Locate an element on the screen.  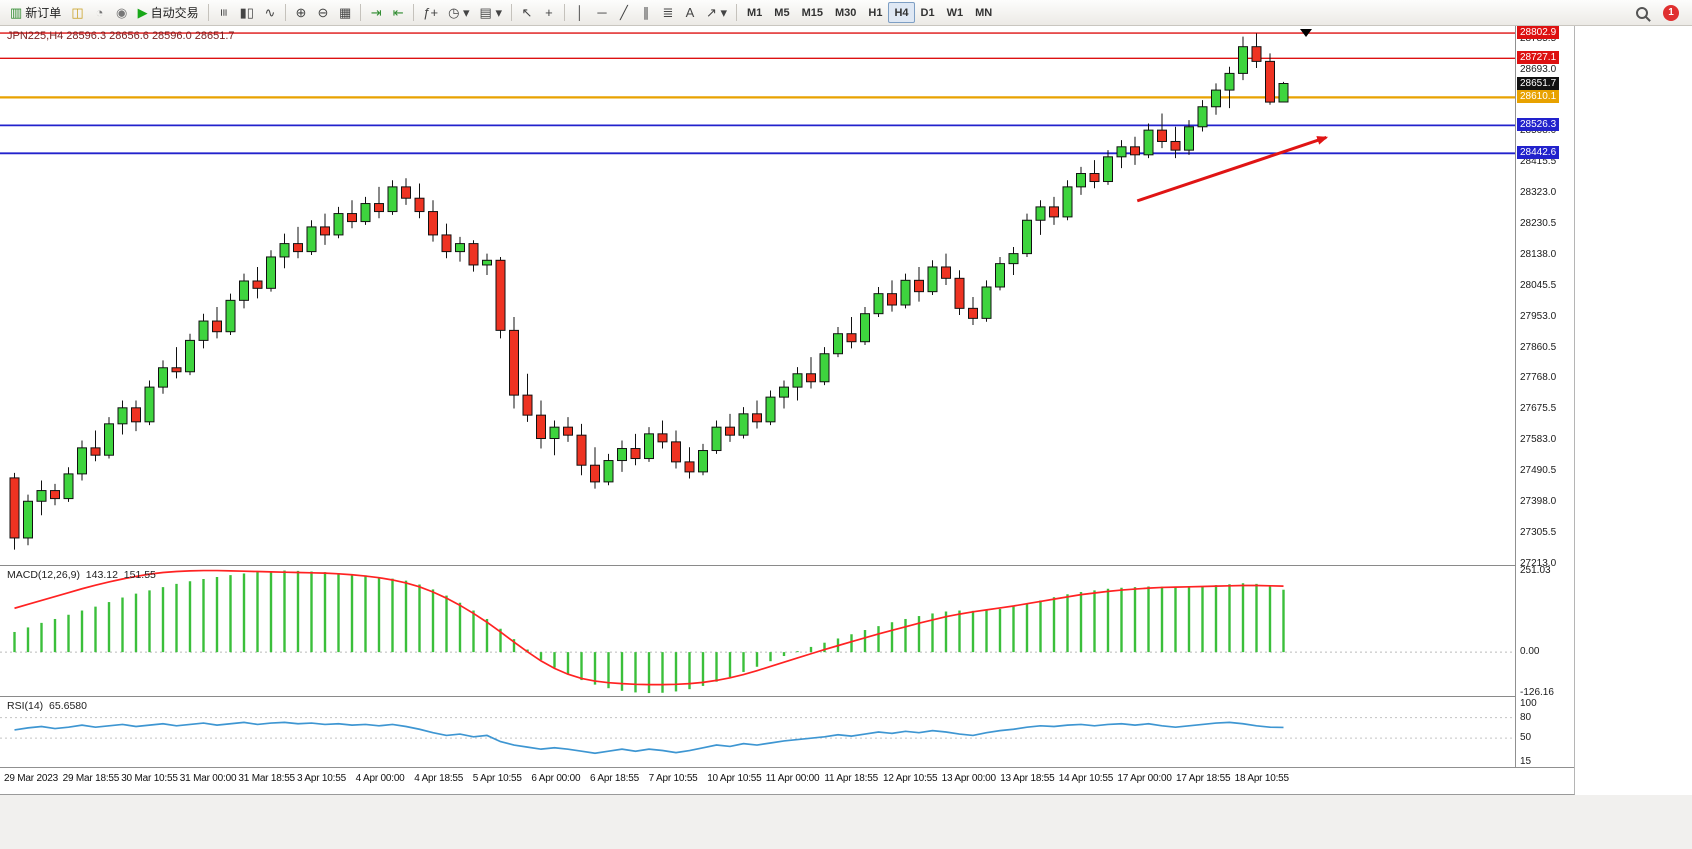
tile-windows-button: ▦ is located at coordinates (345, 12).